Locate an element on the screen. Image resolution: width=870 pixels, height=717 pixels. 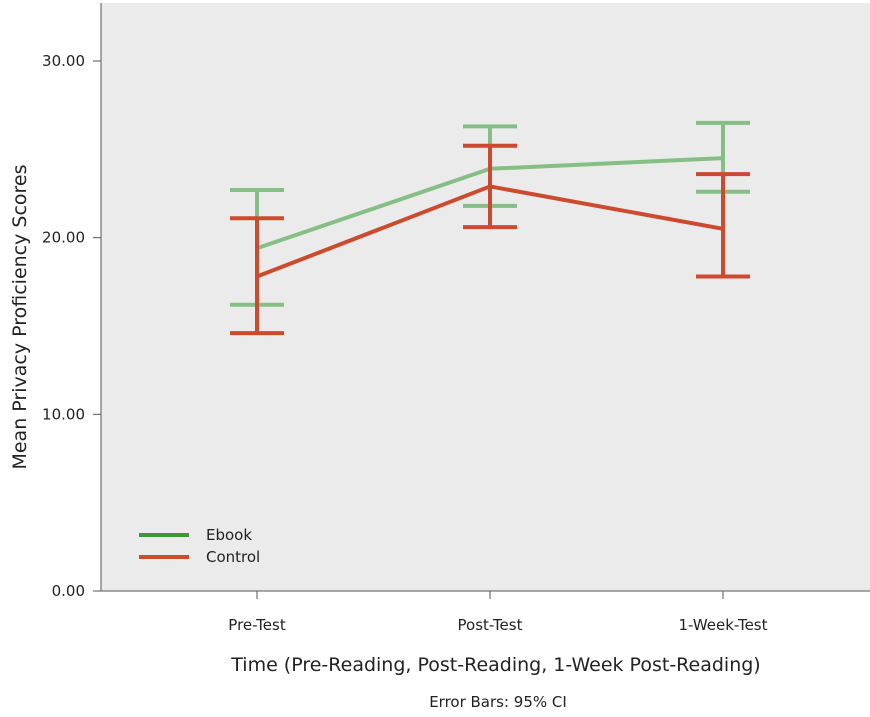
y-tick-label: 20.00 is located at coordinates (63, 238).